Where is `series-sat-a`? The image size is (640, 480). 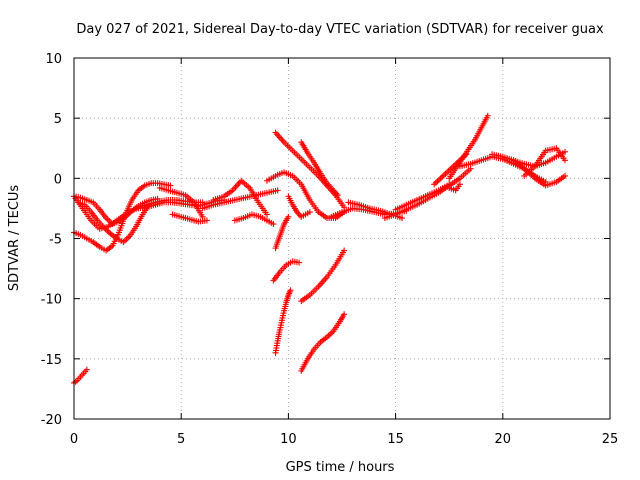 series-sat-a is located at coordinates (122, 217).